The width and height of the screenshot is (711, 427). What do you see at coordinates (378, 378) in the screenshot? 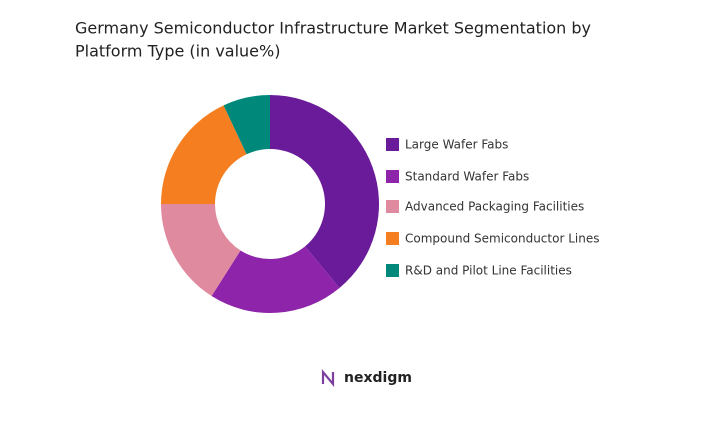
I see `logo-text: nexdigm` at bounding box center [378, 378].